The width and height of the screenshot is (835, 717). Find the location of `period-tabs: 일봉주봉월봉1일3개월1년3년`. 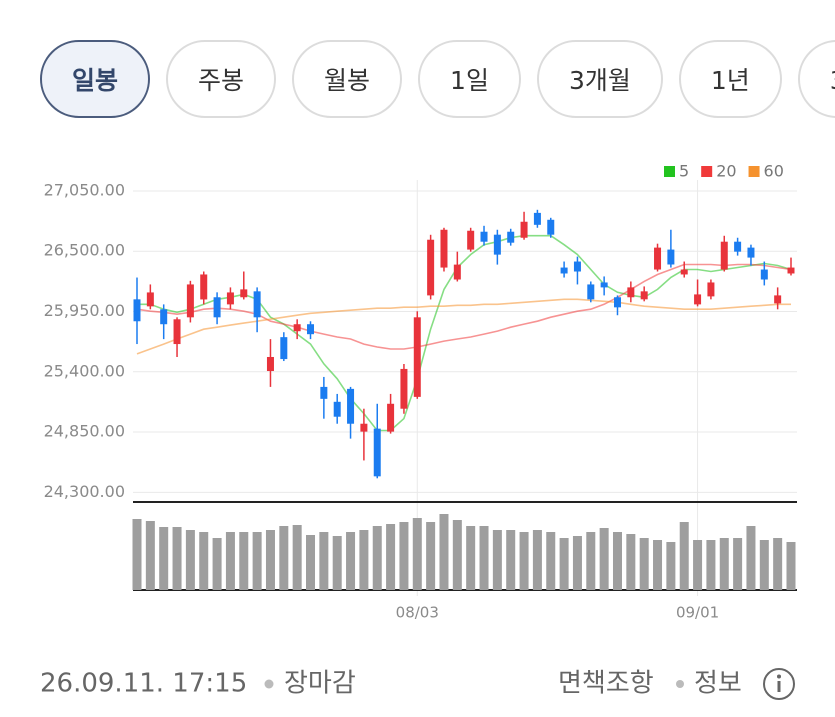

period-tabs: 일봉주봉월봉1일3개월1년3년 is located at coordinates (437, 81).